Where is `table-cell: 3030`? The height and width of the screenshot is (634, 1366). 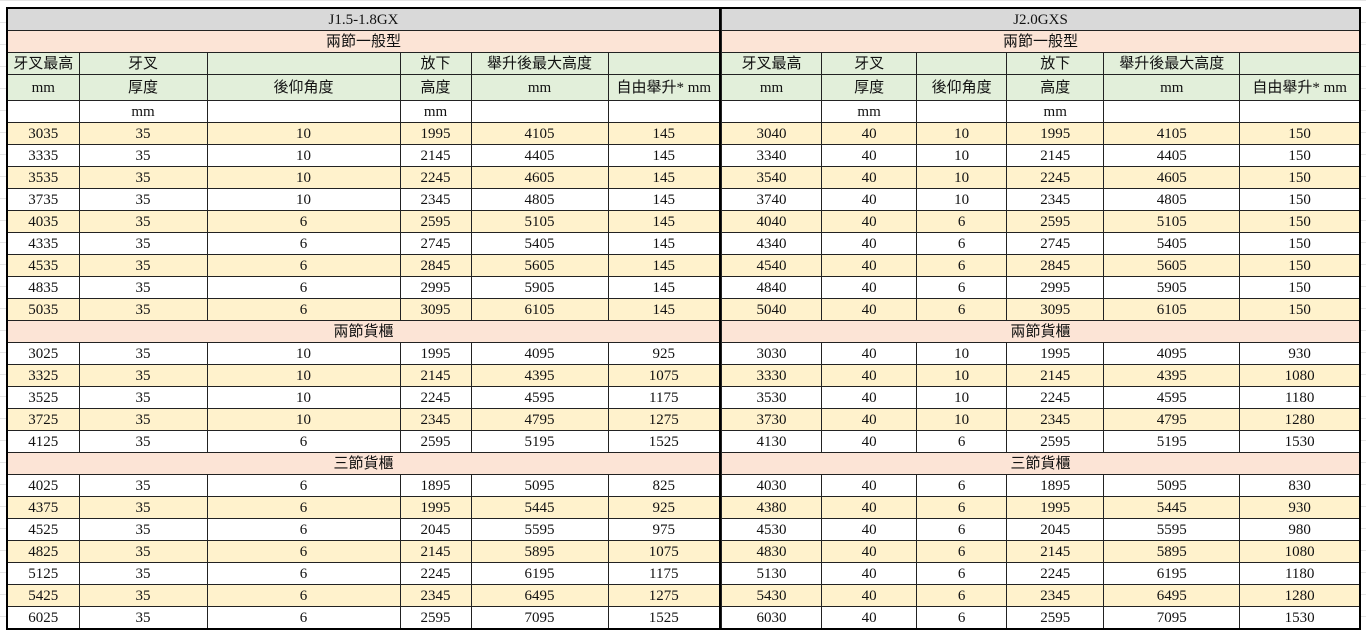
table-cell: 3030 is located at coordinates (771, 353).